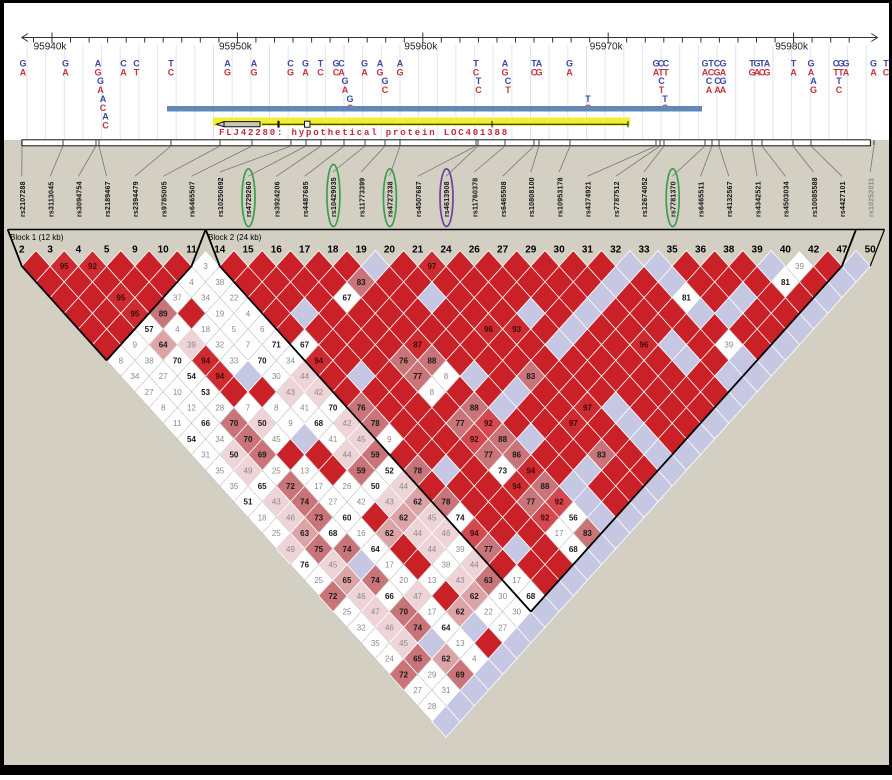 The width and height of the screenshot is (892, 780). I want to click on svg-text: 88, so click(502, 439).